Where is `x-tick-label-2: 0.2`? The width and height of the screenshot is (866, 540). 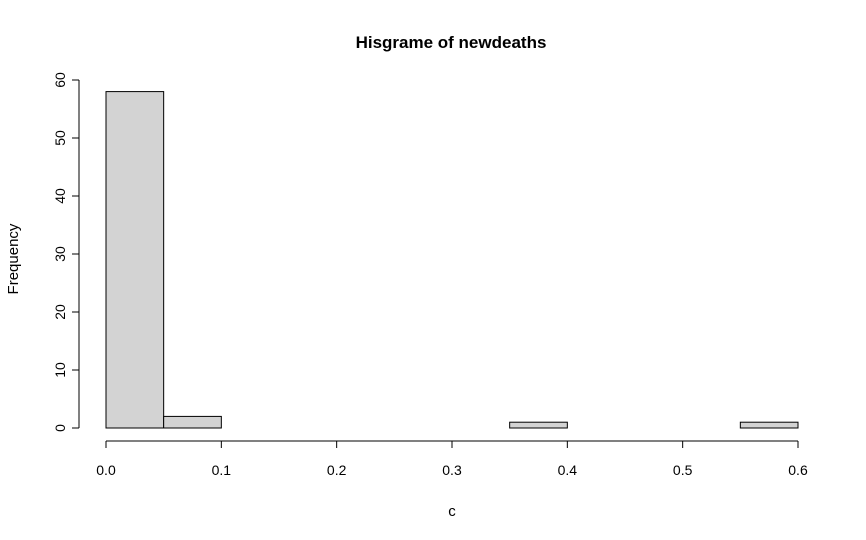 x-tick-label-2: 0.2 is located at coordinates (337, 470).